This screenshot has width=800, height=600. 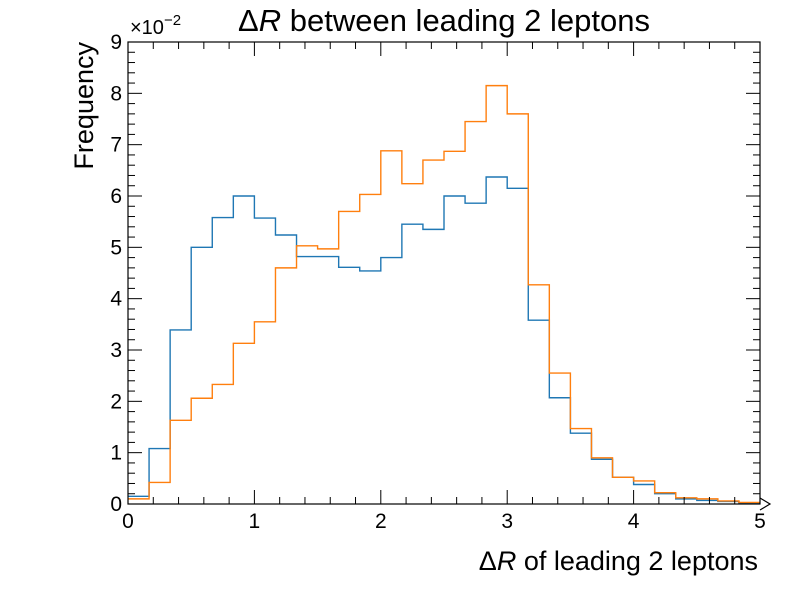 I want to click on chart-title: ΔR between leading 2 leptons, so click(x=444, y=20).